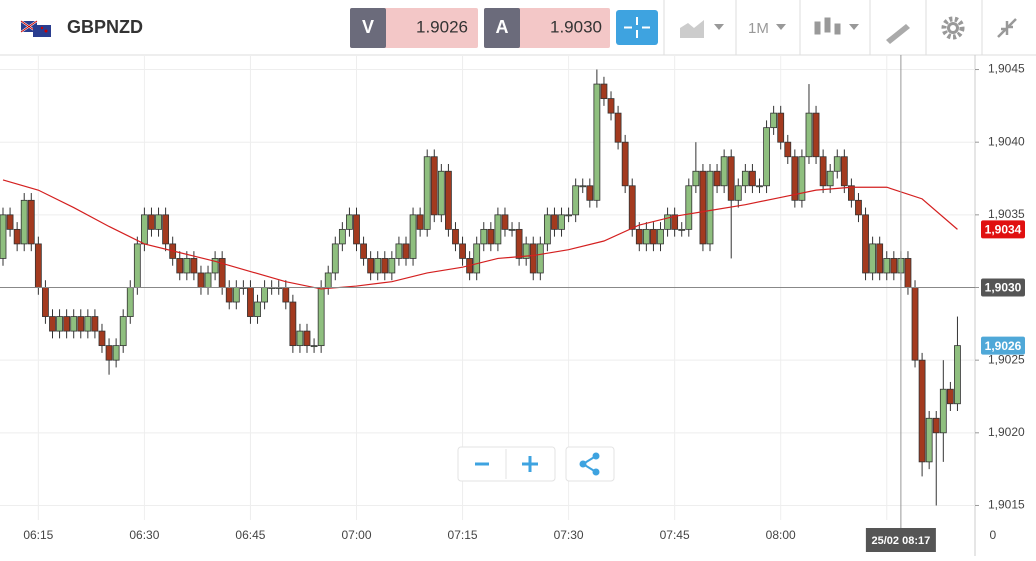  I want to click on settings-button, so click(953, 28).